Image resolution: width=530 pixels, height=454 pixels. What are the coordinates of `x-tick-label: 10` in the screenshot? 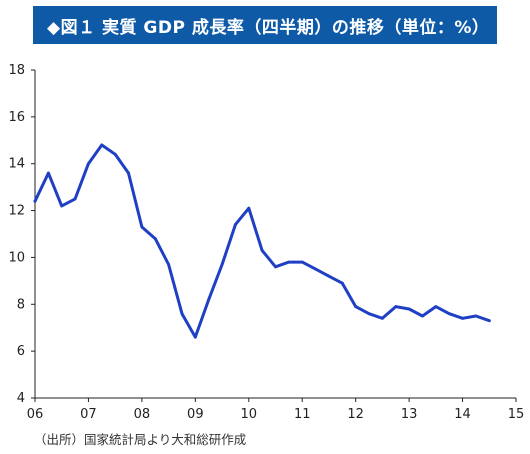 It's located at (249, 414).